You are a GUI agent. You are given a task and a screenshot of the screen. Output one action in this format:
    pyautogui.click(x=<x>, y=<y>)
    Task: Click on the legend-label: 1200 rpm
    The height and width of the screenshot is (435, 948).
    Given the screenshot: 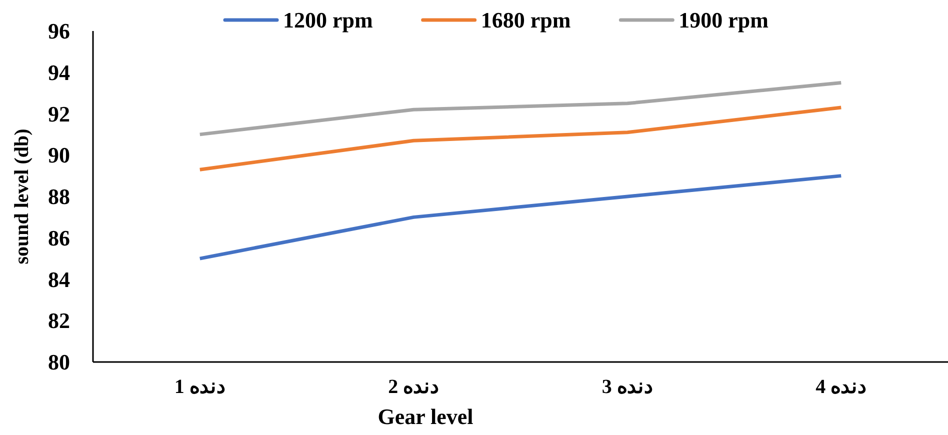 What is the action you would take?
    pyautogui.click(x=328, y=20)
    